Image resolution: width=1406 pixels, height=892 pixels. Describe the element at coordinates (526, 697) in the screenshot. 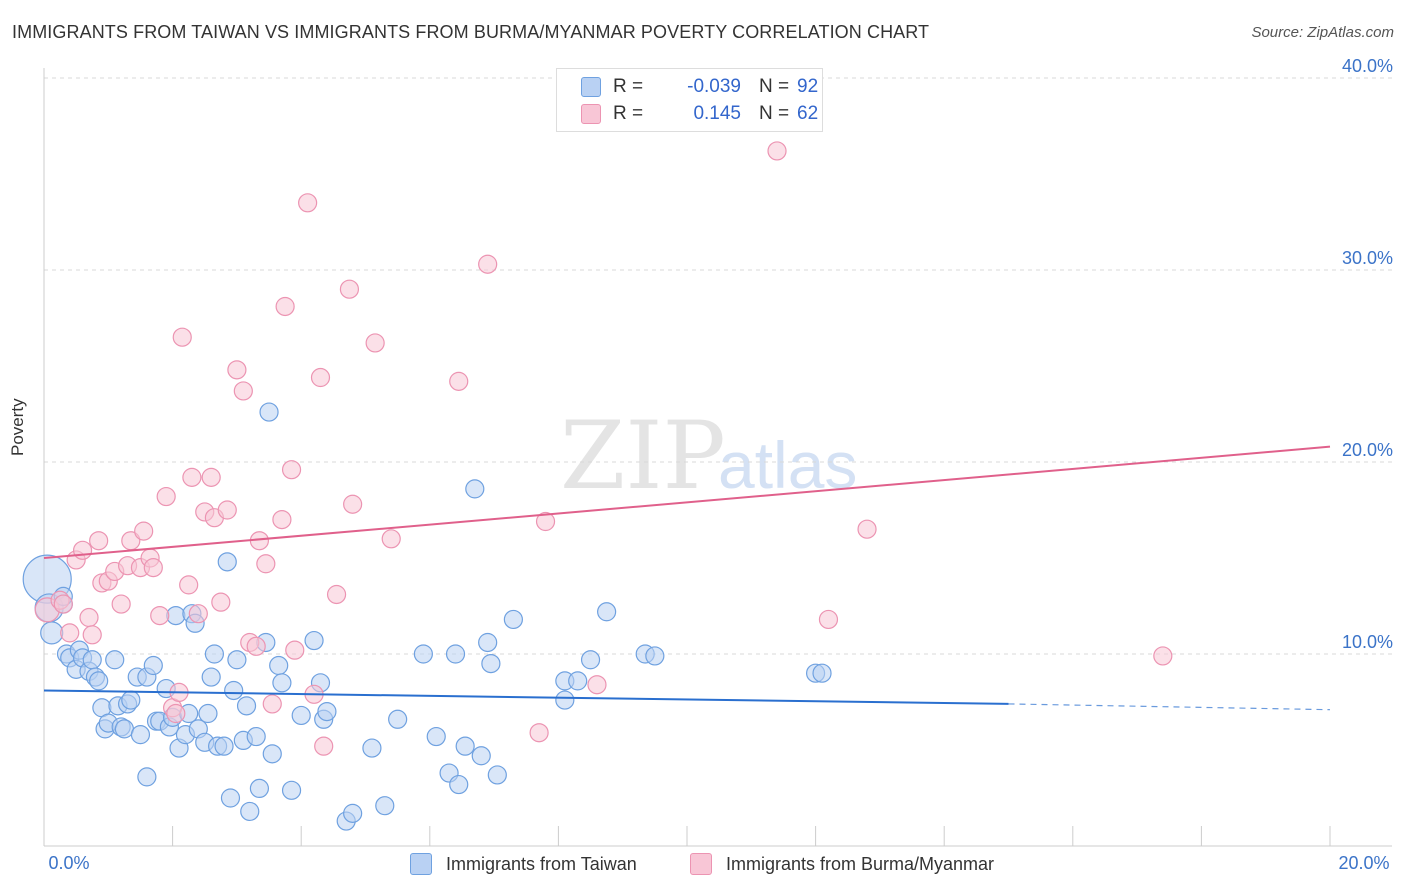

I see `taiwan-trendline` at that location.